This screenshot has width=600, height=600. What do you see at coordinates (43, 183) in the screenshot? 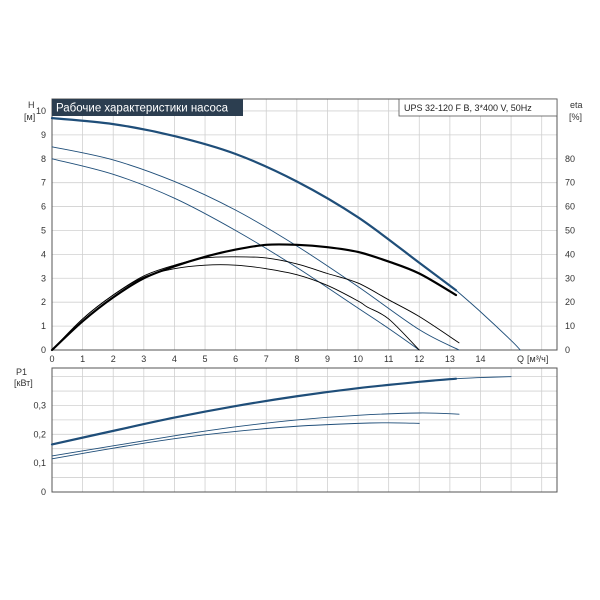
I see `y-tick-label: 7` at bounding box center [43, 183].